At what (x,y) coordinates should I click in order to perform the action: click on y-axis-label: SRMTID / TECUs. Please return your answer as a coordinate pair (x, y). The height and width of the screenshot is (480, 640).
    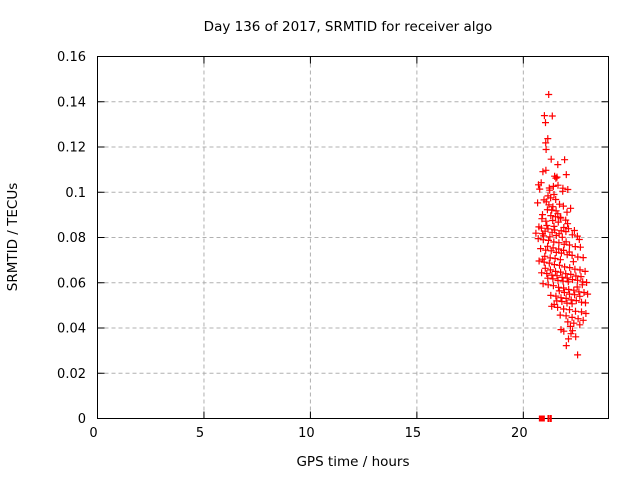
    Looking at the image, I should click on (13, 237).